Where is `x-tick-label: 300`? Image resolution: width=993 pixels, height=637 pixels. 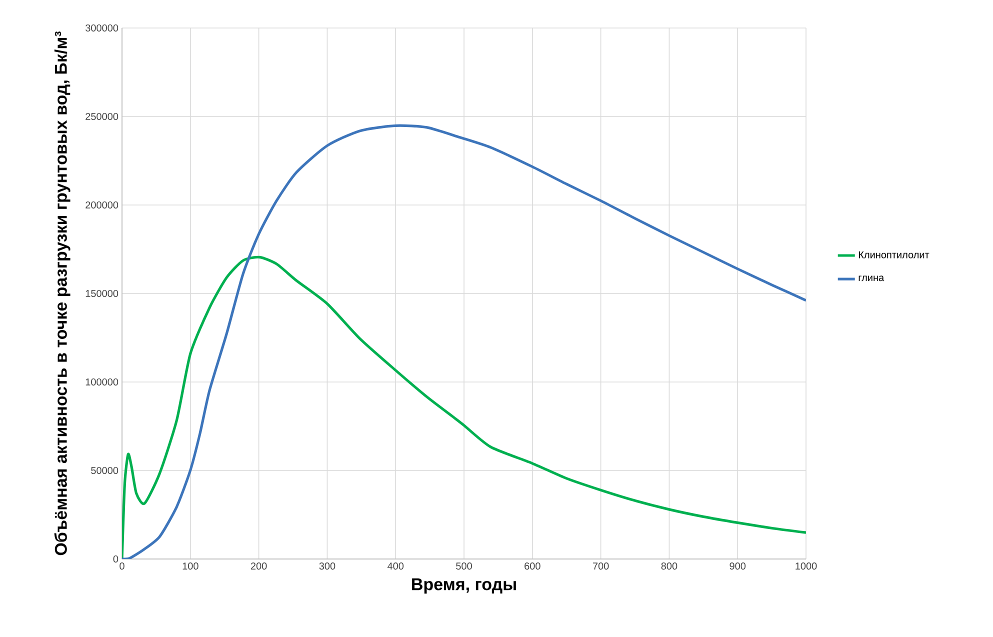
x-tick-label: 300 is located at coordinates (327, 566).